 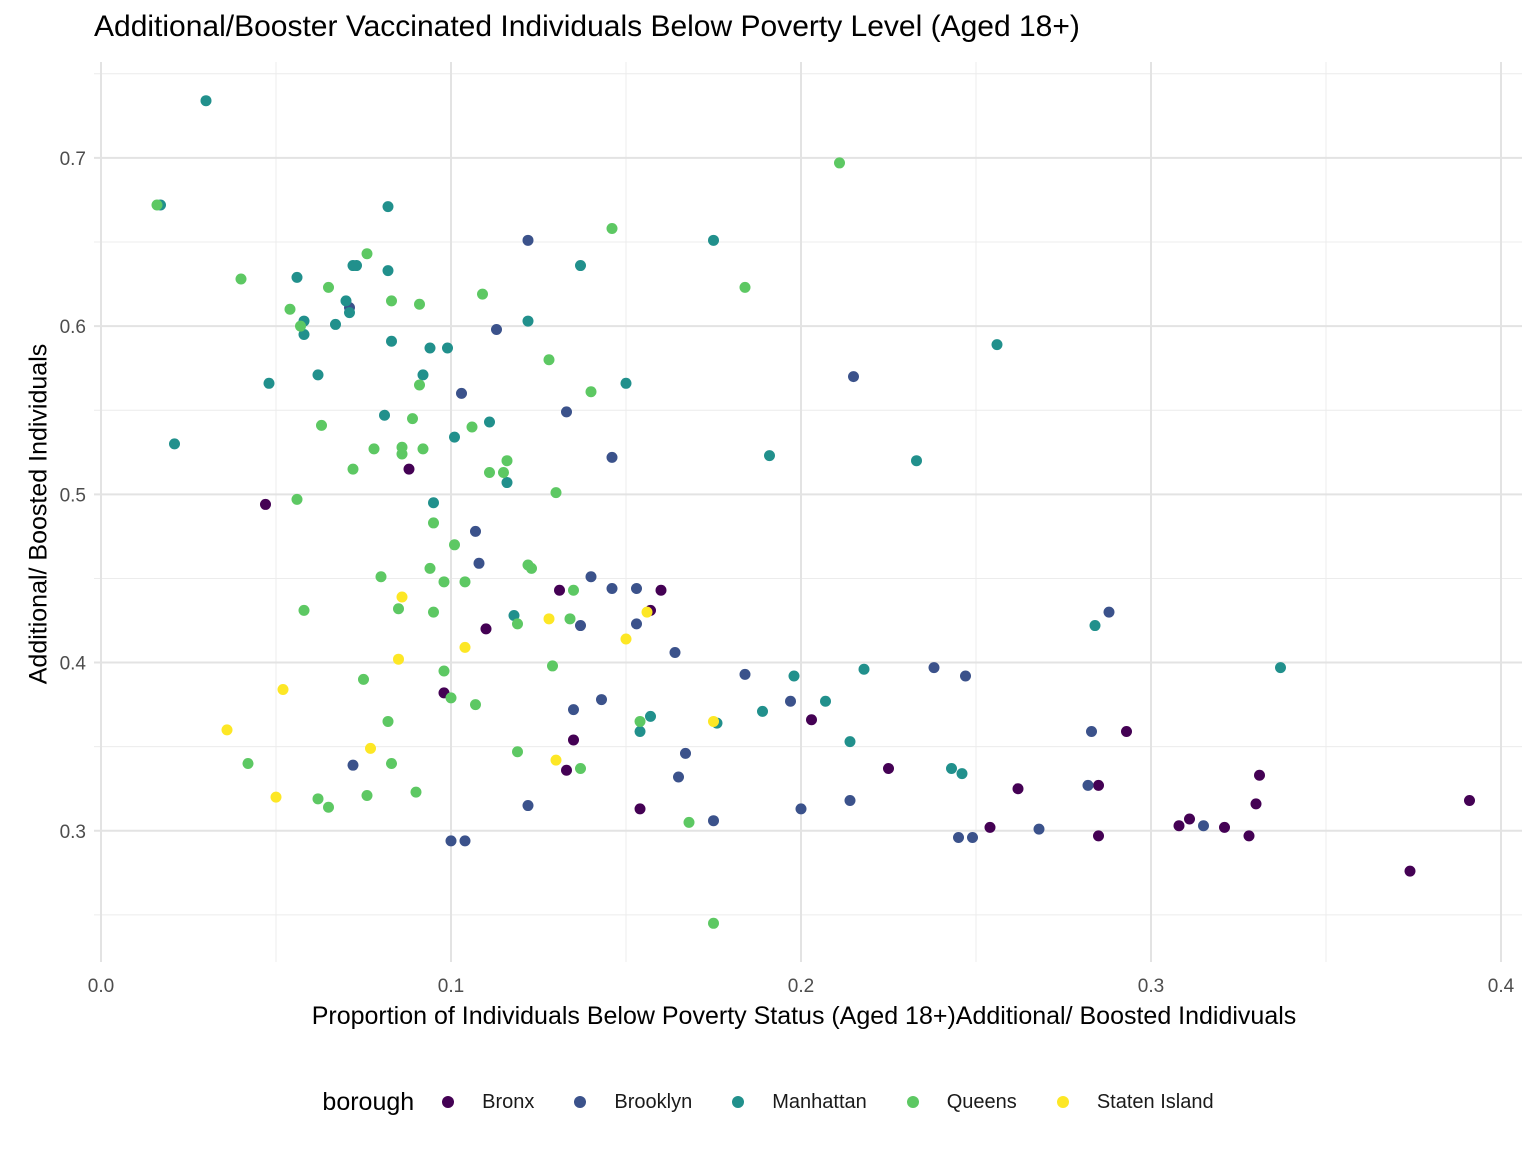 I want to click on y-tick-label: 0.5, so click(x=73, y=495).